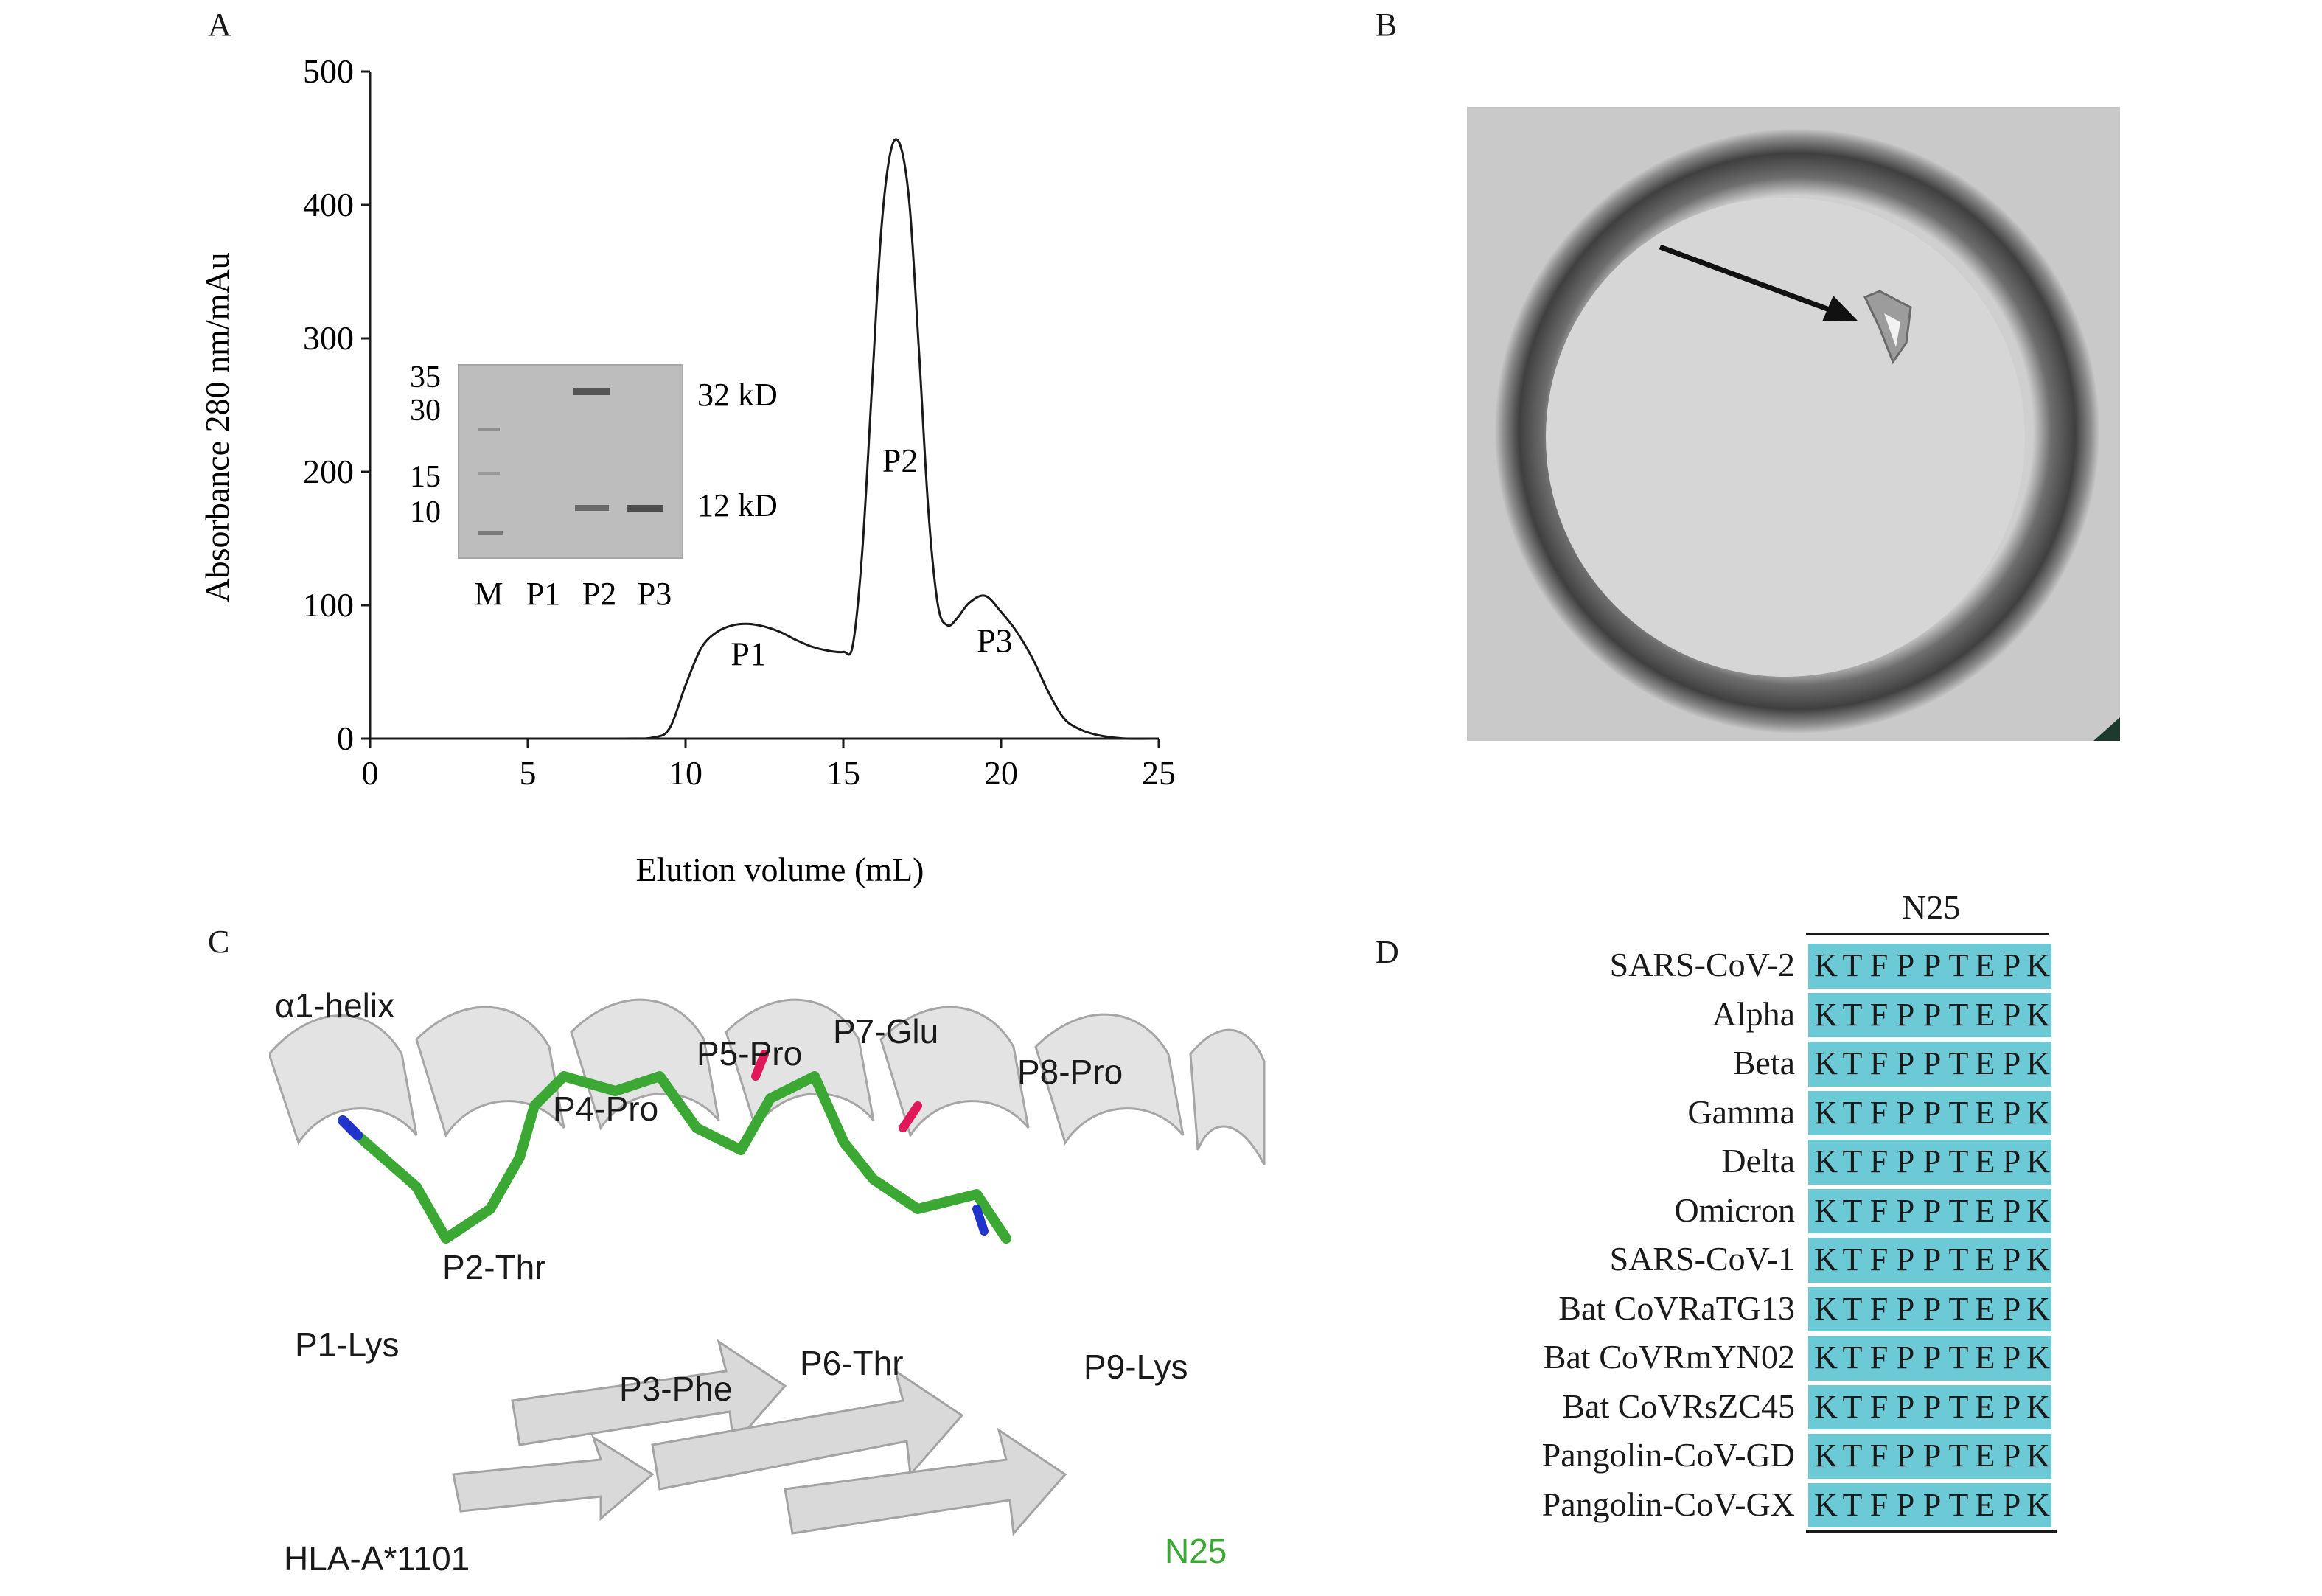  I want to click on y-tick-label: 100, so click(328, 605).